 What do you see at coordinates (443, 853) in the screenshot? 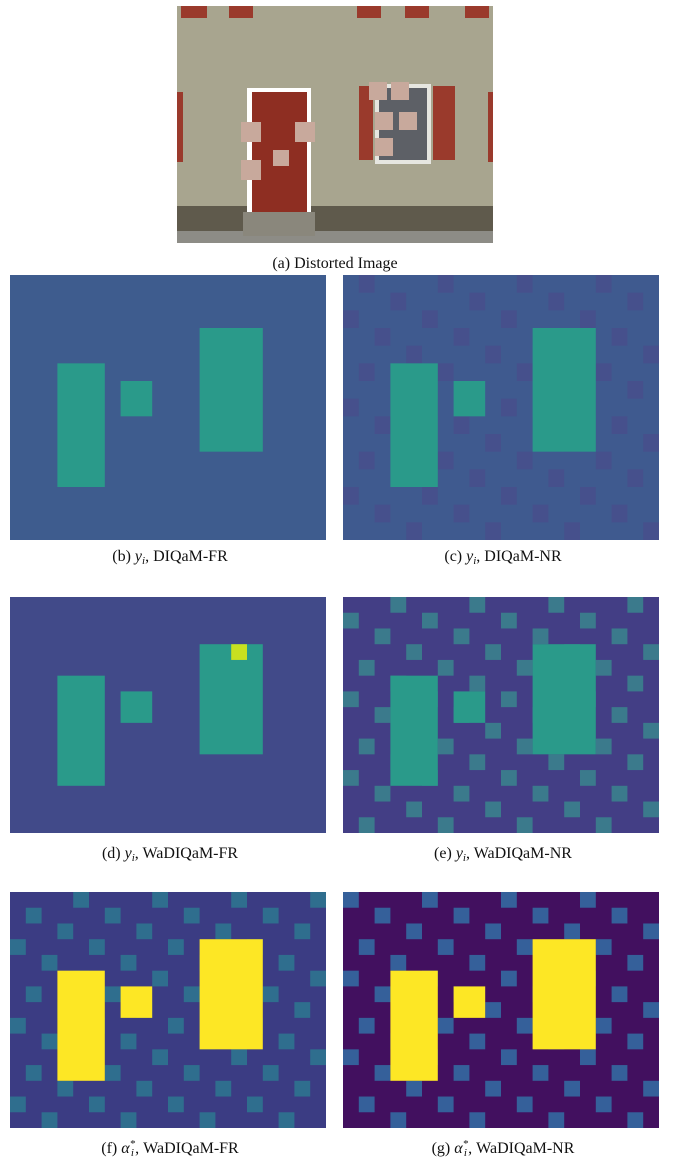
I see `caption-label: (e)` at bounding box center [443, 853].